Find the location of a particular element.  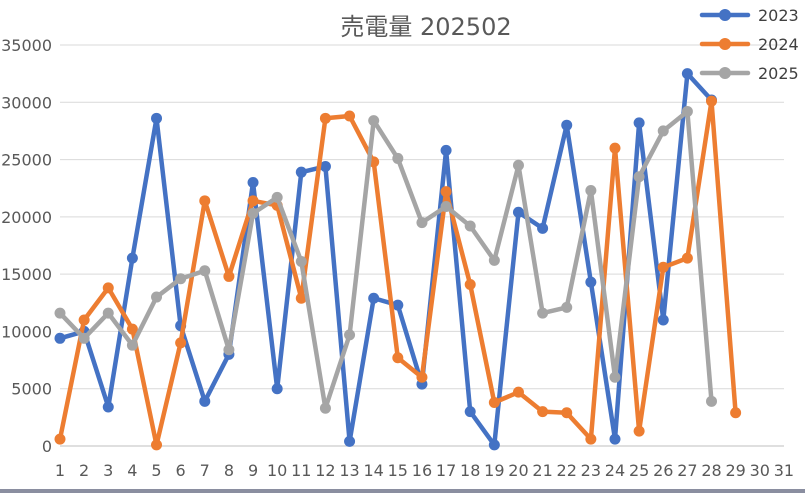

x-tick-label: 6 is located at coordinates (181, 470).